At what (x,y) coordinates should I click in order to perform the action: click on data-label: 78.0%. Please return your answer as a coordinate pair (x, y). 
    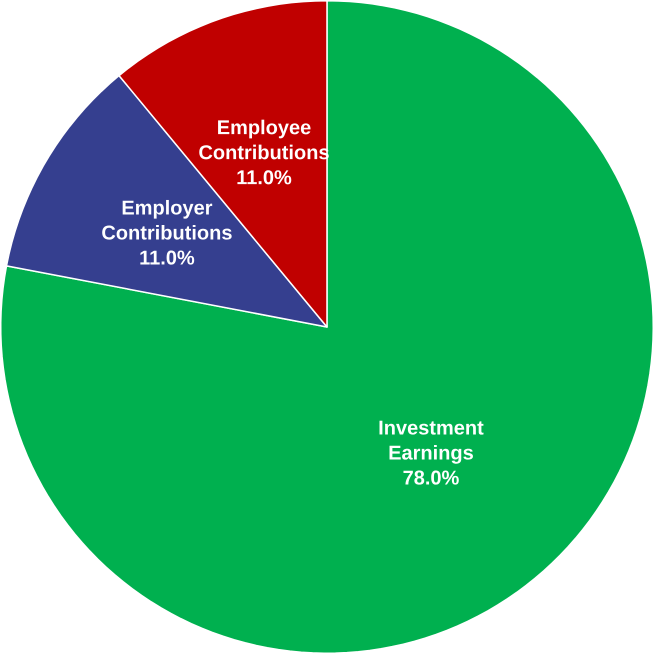
    Looking at the image, I should click on (431, 477).